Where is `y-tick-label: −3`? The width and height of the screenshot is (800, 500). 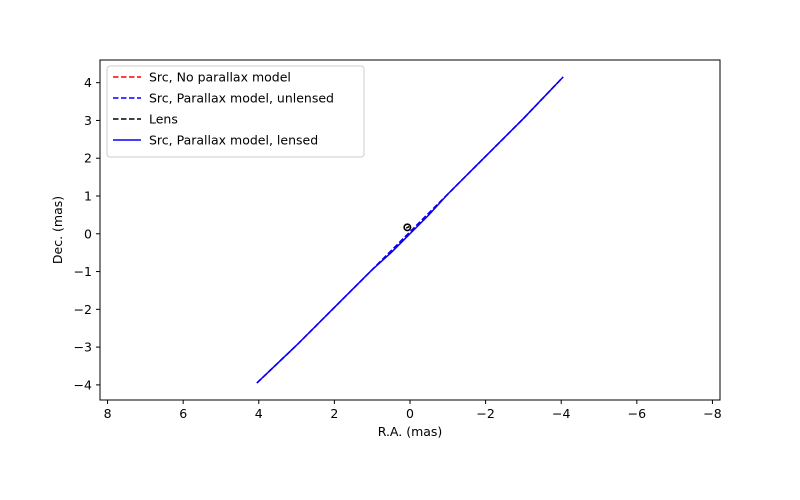 y-tick-label: −3 is located at coordinates (83, 347).